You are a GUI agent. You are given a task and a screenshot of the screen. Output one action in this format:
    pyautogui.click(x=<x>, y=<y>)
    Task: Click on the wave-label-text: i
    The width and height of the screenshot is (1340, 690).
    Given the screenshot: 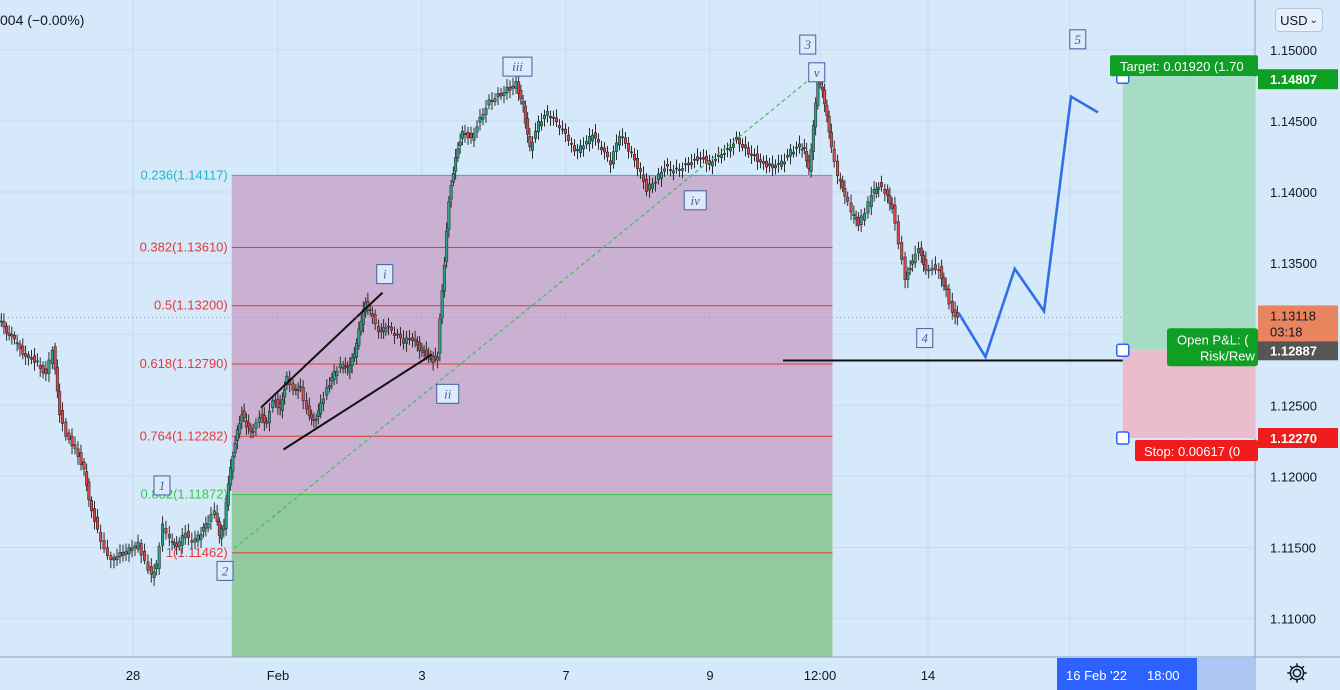 What is the action you would take?
    pyautogui.click(x=385, y=274)
    